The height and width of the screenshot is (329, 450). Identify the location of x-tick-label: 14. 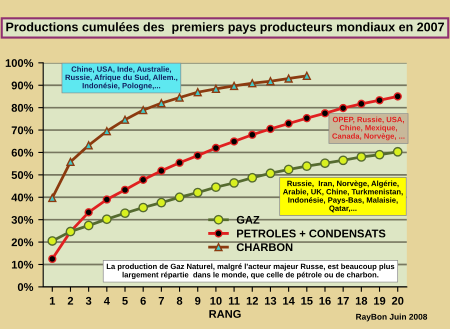
(289, 301).